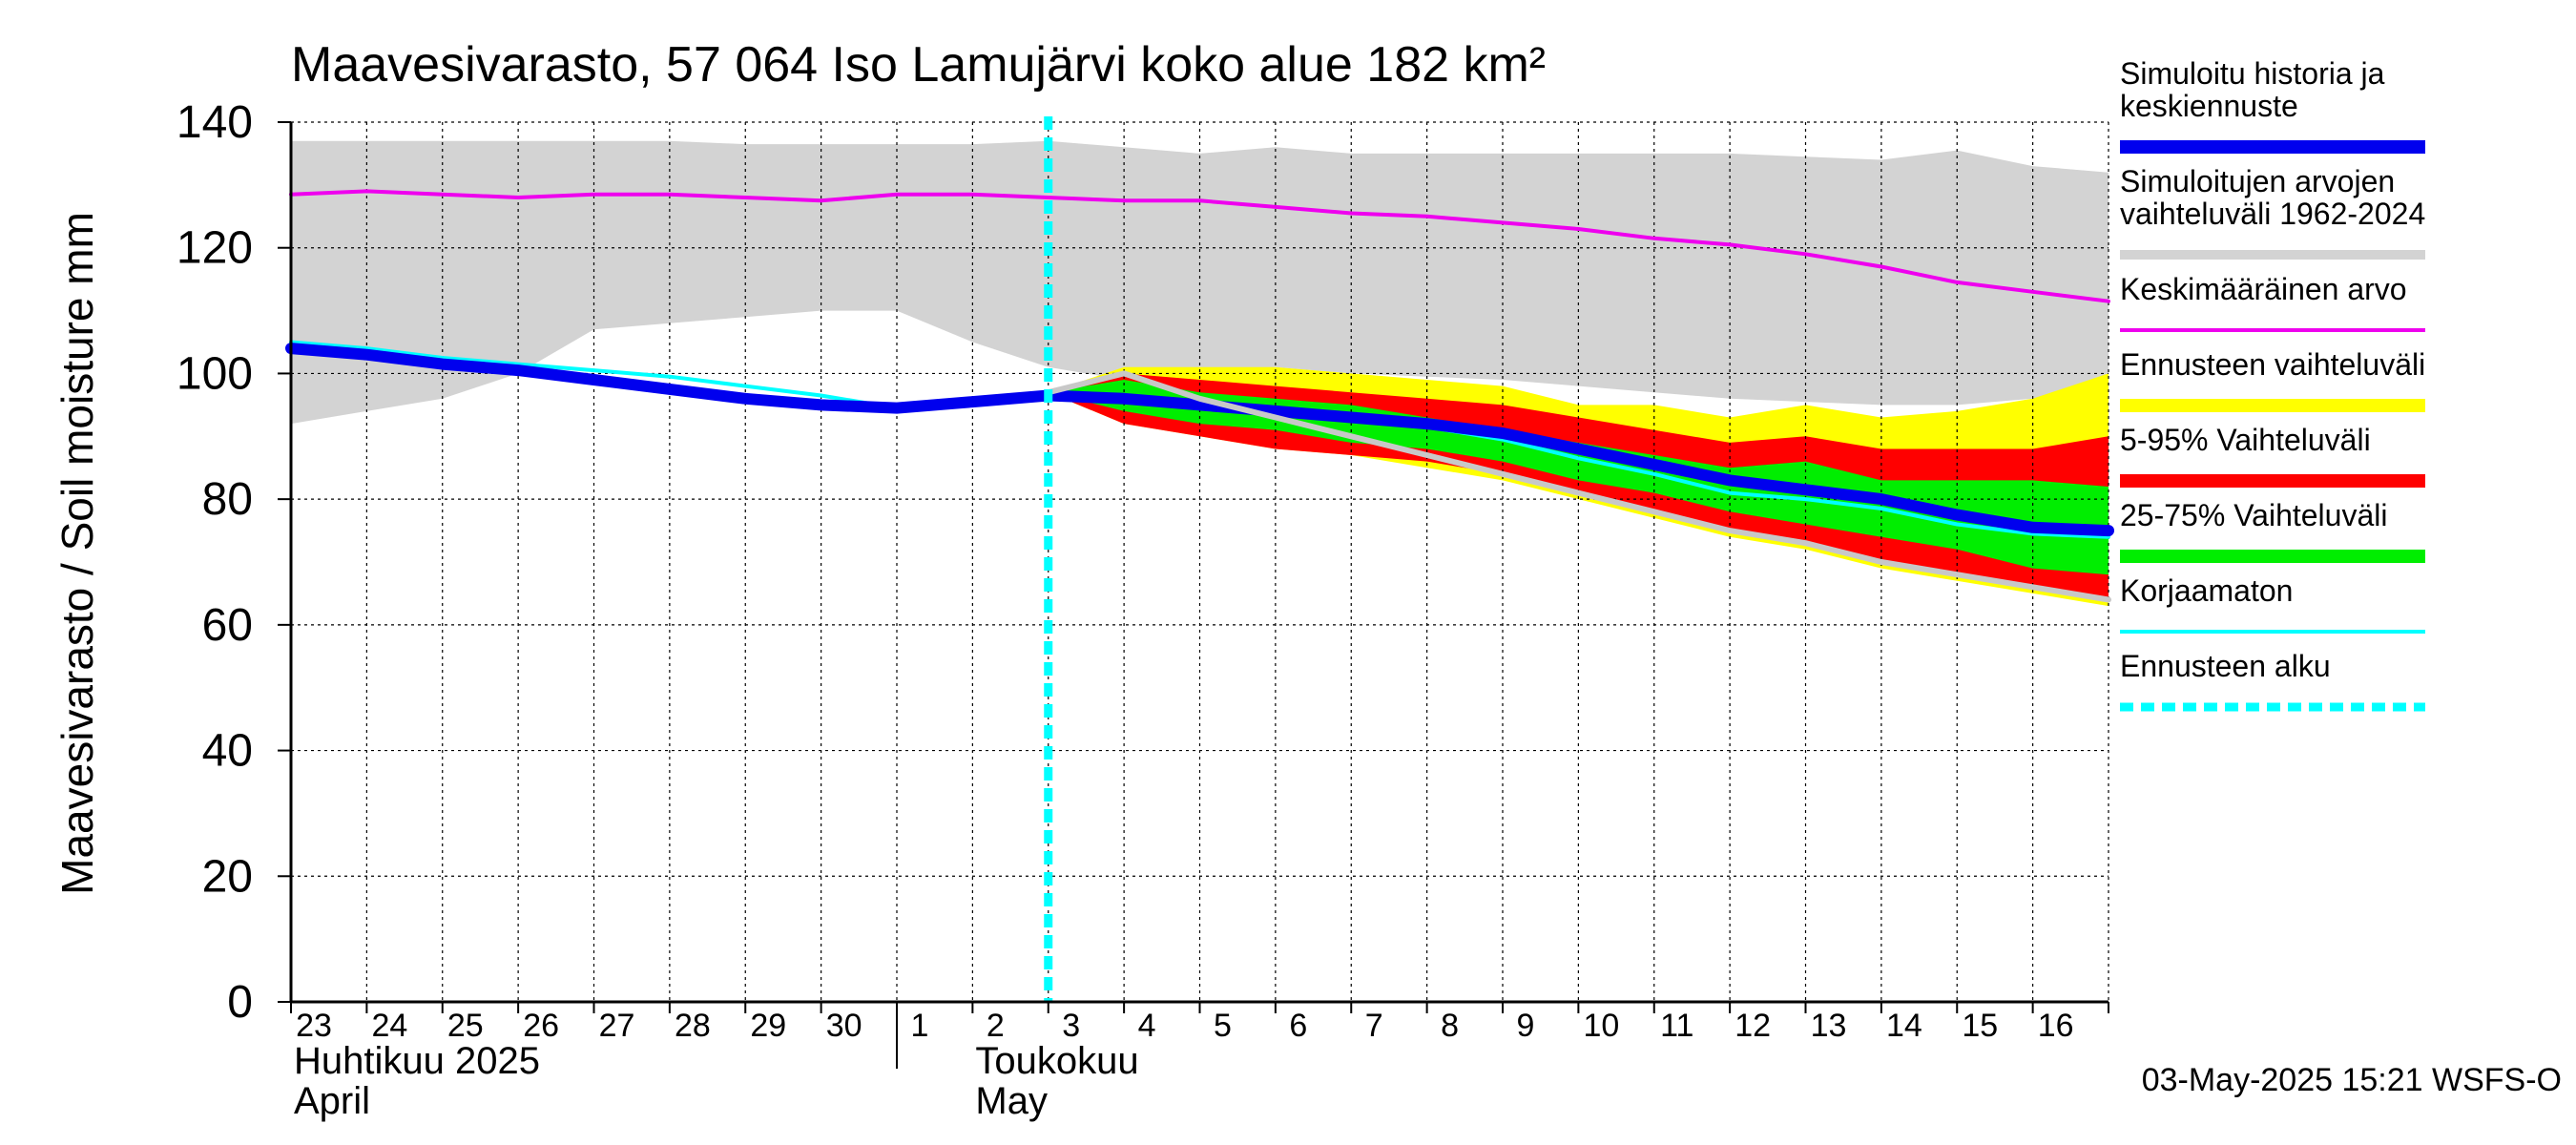  What do you see at coordinates (240, 1003) in the screenshot?
I see `y-tick-label: 0` at bounding box center [240, 1003].